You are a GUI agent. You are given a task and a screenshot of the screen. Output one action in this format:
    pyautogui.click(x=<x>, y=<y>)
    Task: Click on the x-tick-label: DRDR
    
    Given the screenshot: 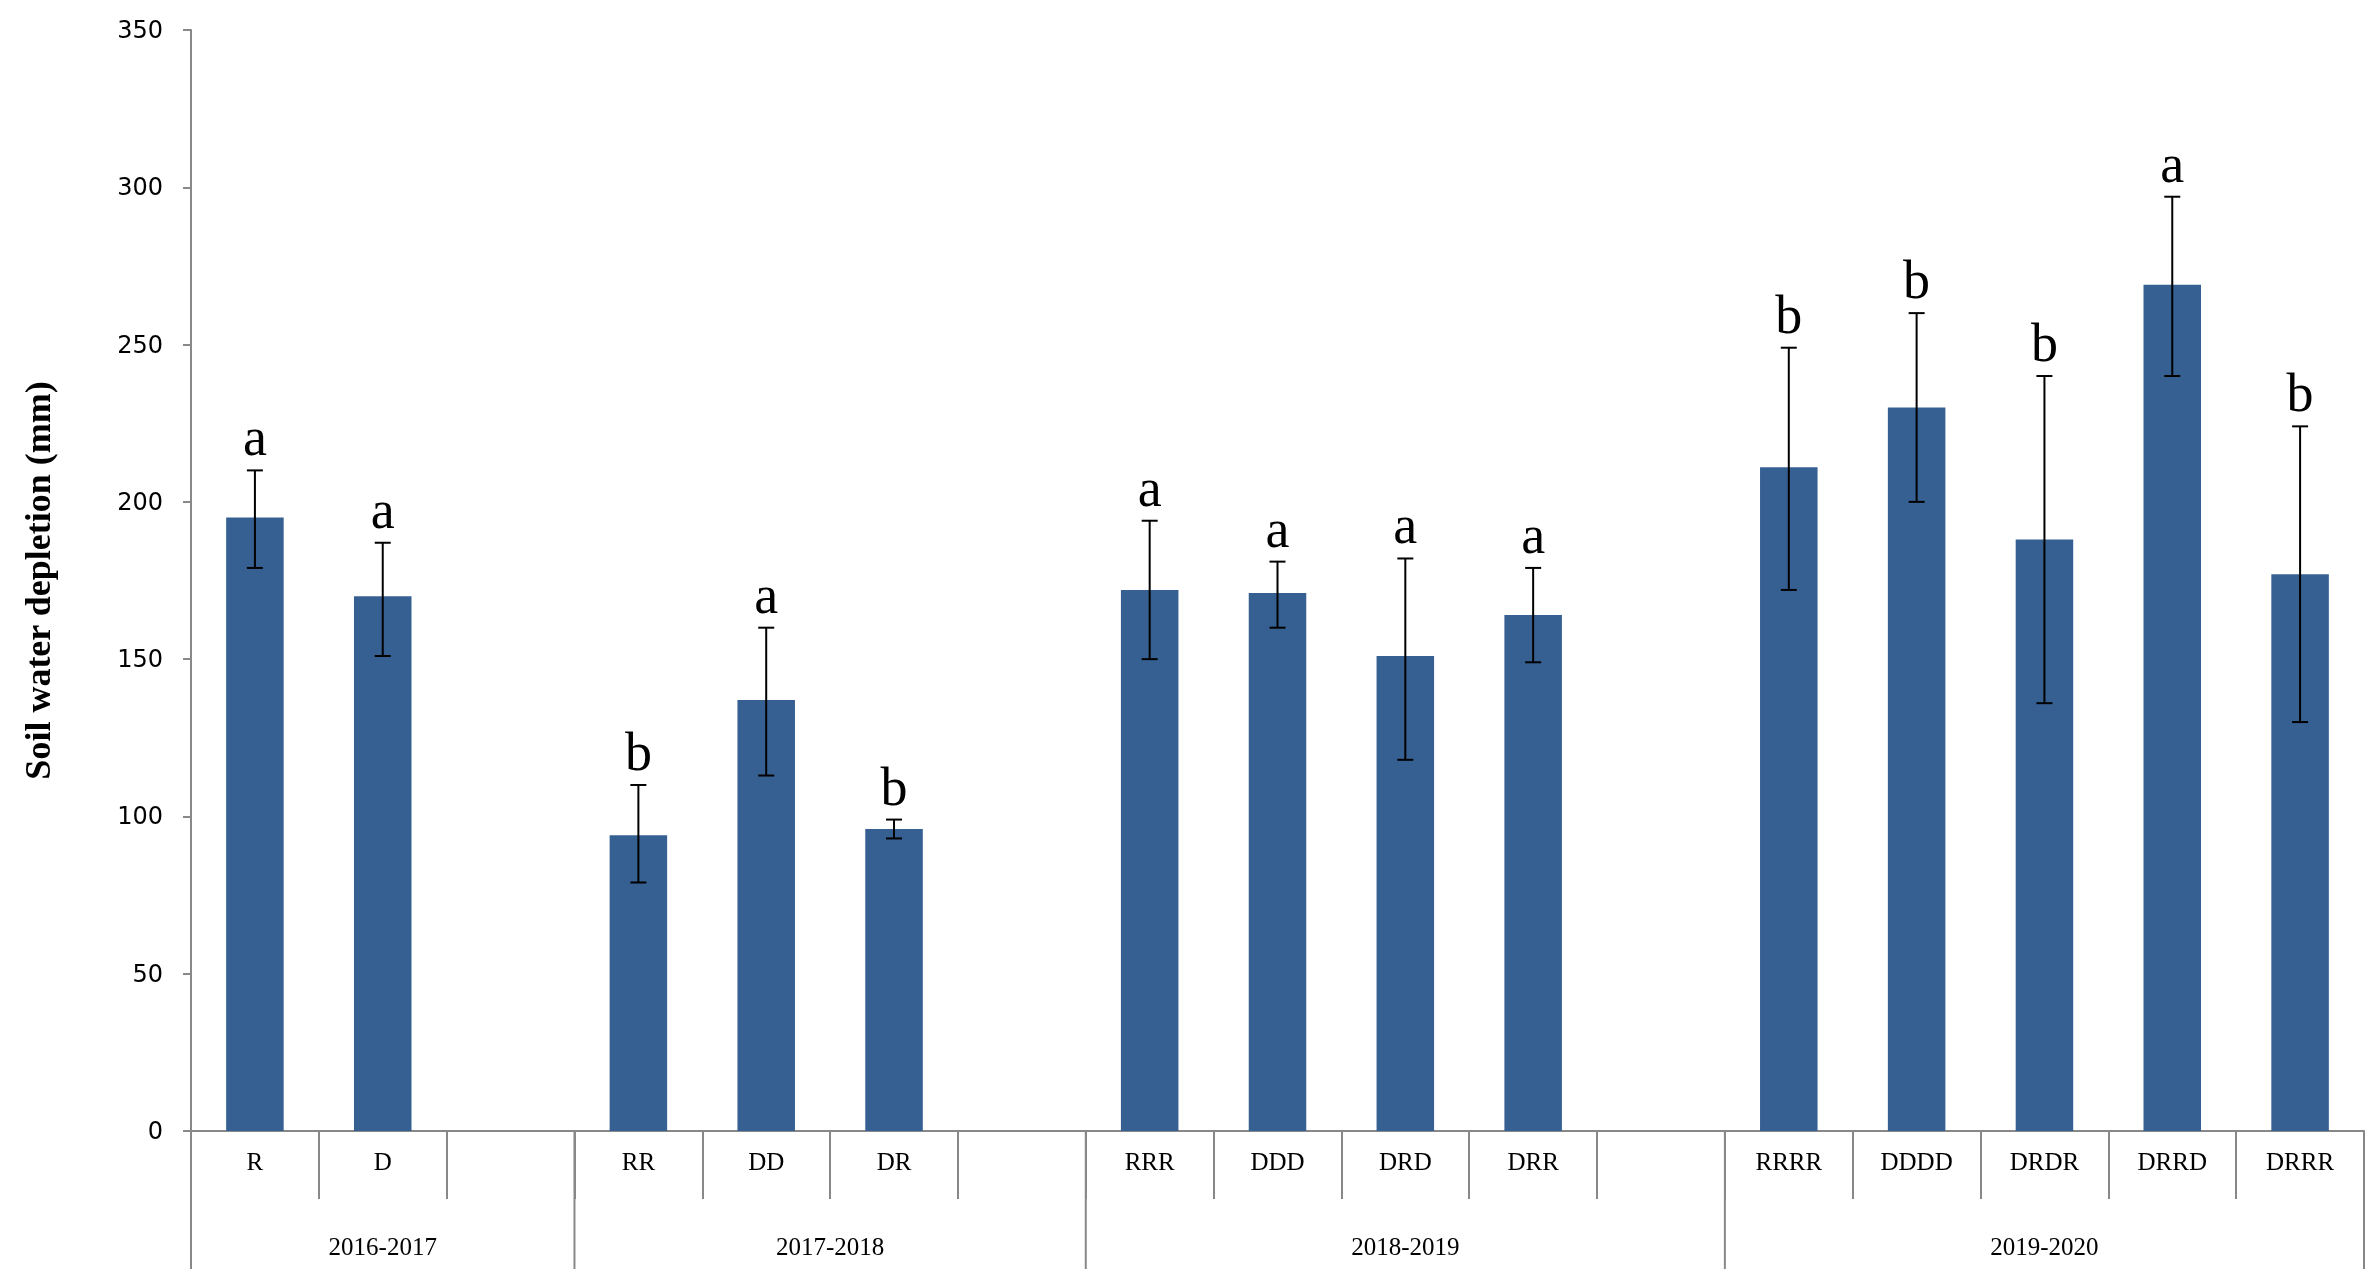 What is the action you would take?
    pyautogui.click(x=2044, y=1161)
    